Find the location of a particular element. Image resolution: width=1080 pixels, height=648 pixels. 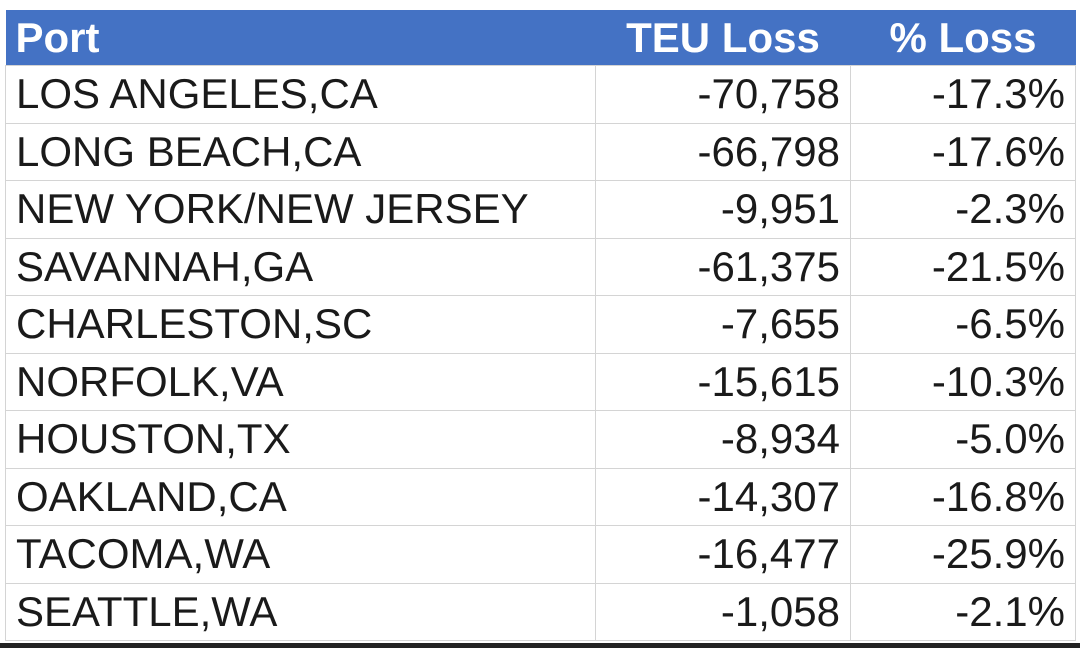

number-cell: -8,934 is located at coordinates (723, 439).